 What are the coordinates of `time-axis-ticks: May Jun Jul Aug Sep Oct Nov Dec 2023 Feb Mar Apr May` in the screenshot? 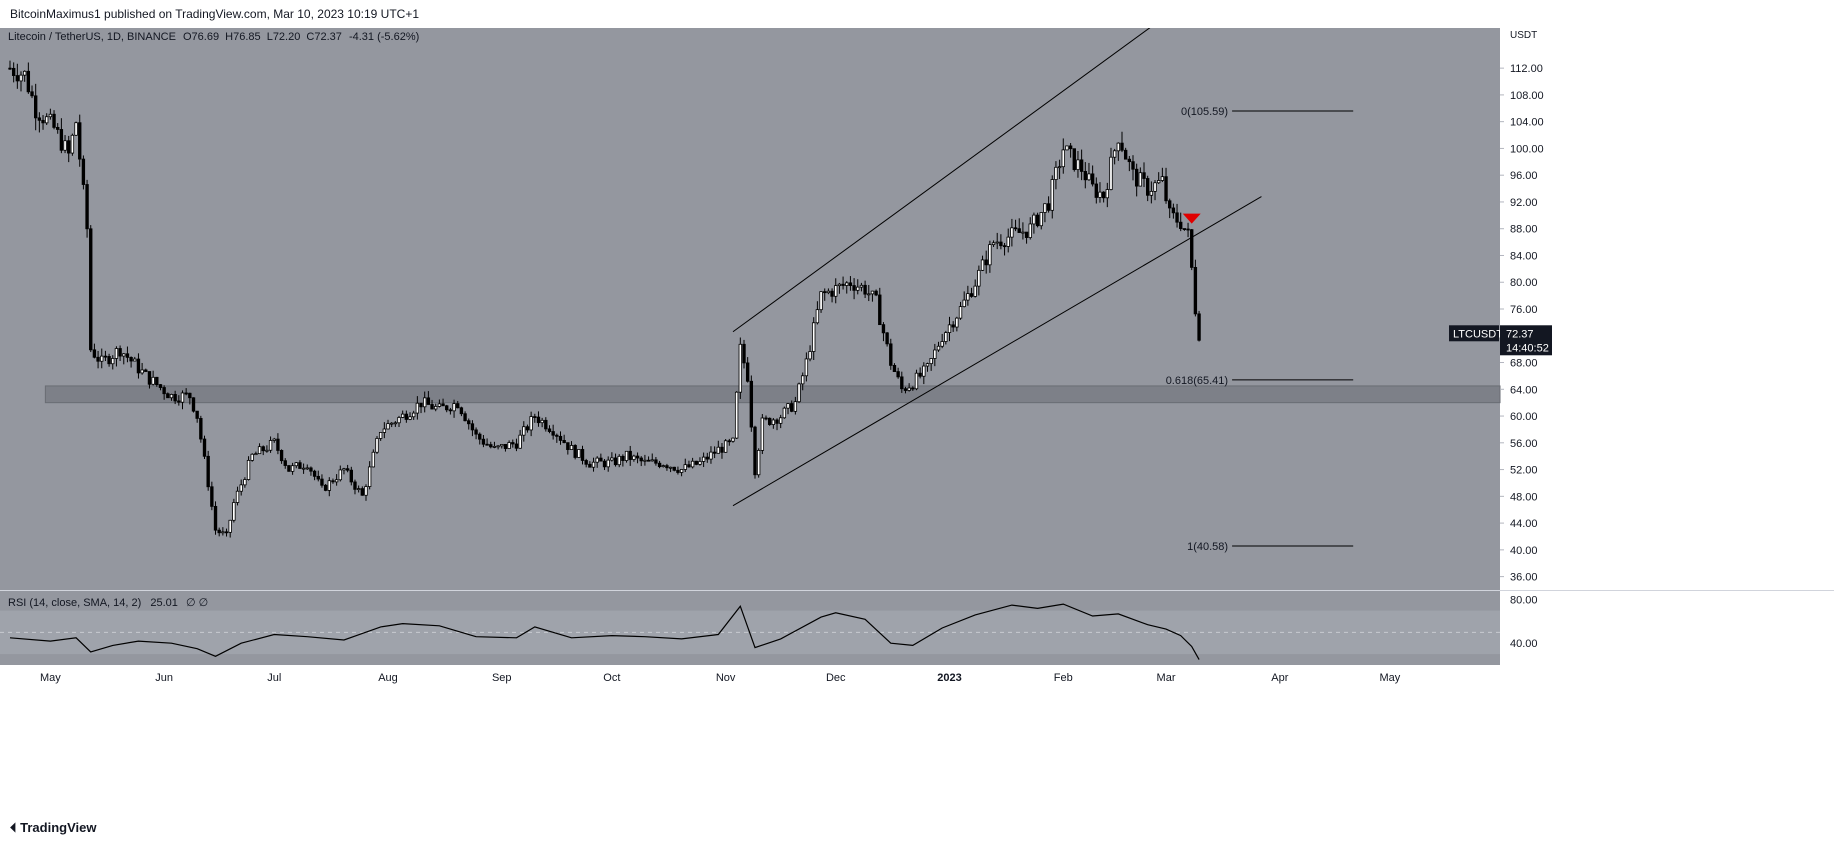 It's located at (720, 678).